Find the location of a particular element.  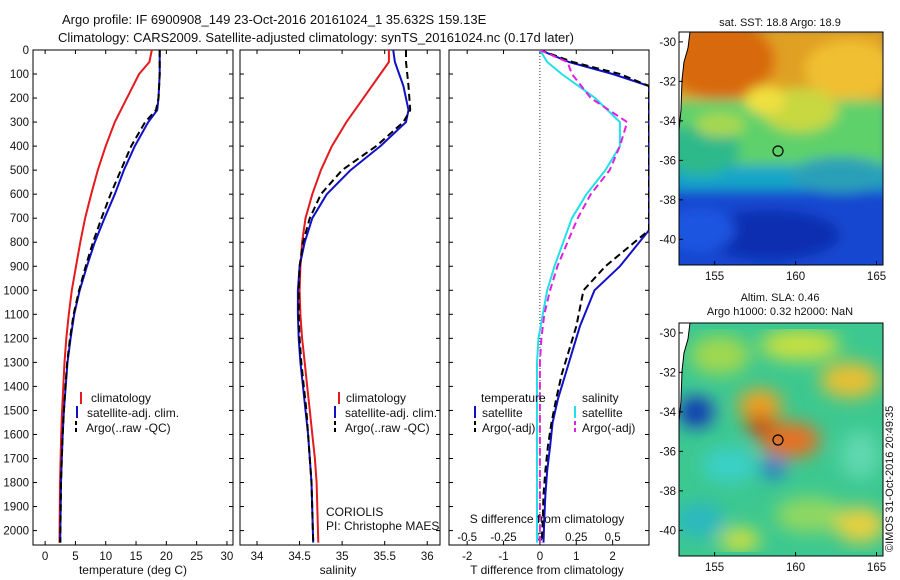

x-tick-label: 34.5 is located at coordinates (299, 557).